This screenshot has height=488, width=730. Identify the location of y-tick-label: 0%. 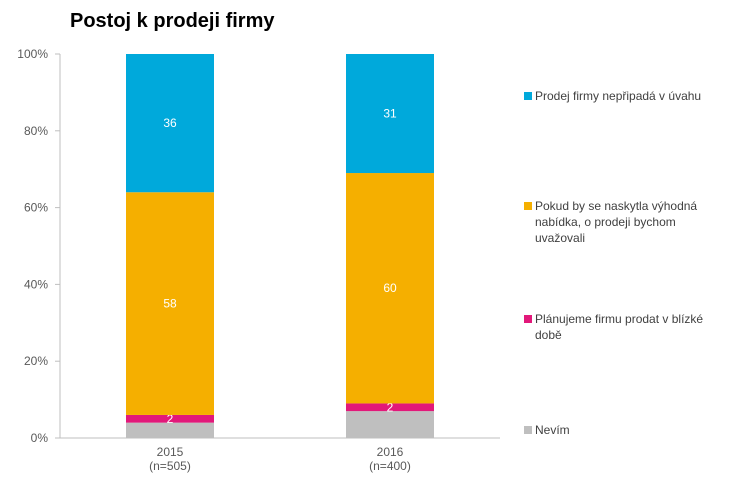
(40, 438).